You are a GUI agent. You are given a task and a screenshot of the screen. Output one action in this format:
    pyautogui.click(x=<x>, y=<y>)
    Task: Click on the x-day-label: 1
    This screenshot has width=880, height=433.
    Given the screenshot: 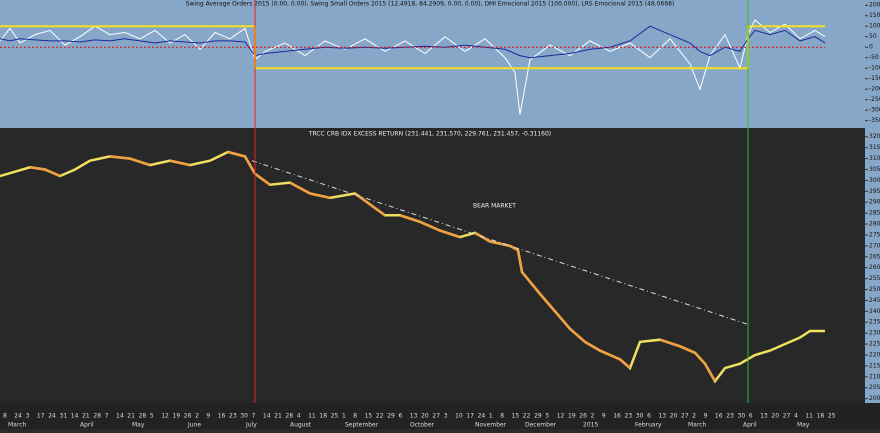 What is the action you would take?
    pyautogui.click(x=491, y=416)
    